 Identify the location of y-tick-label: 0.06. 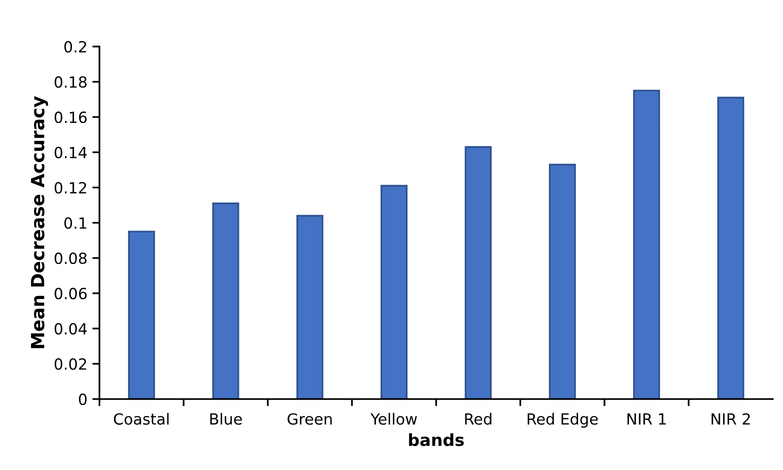
(70, 294).